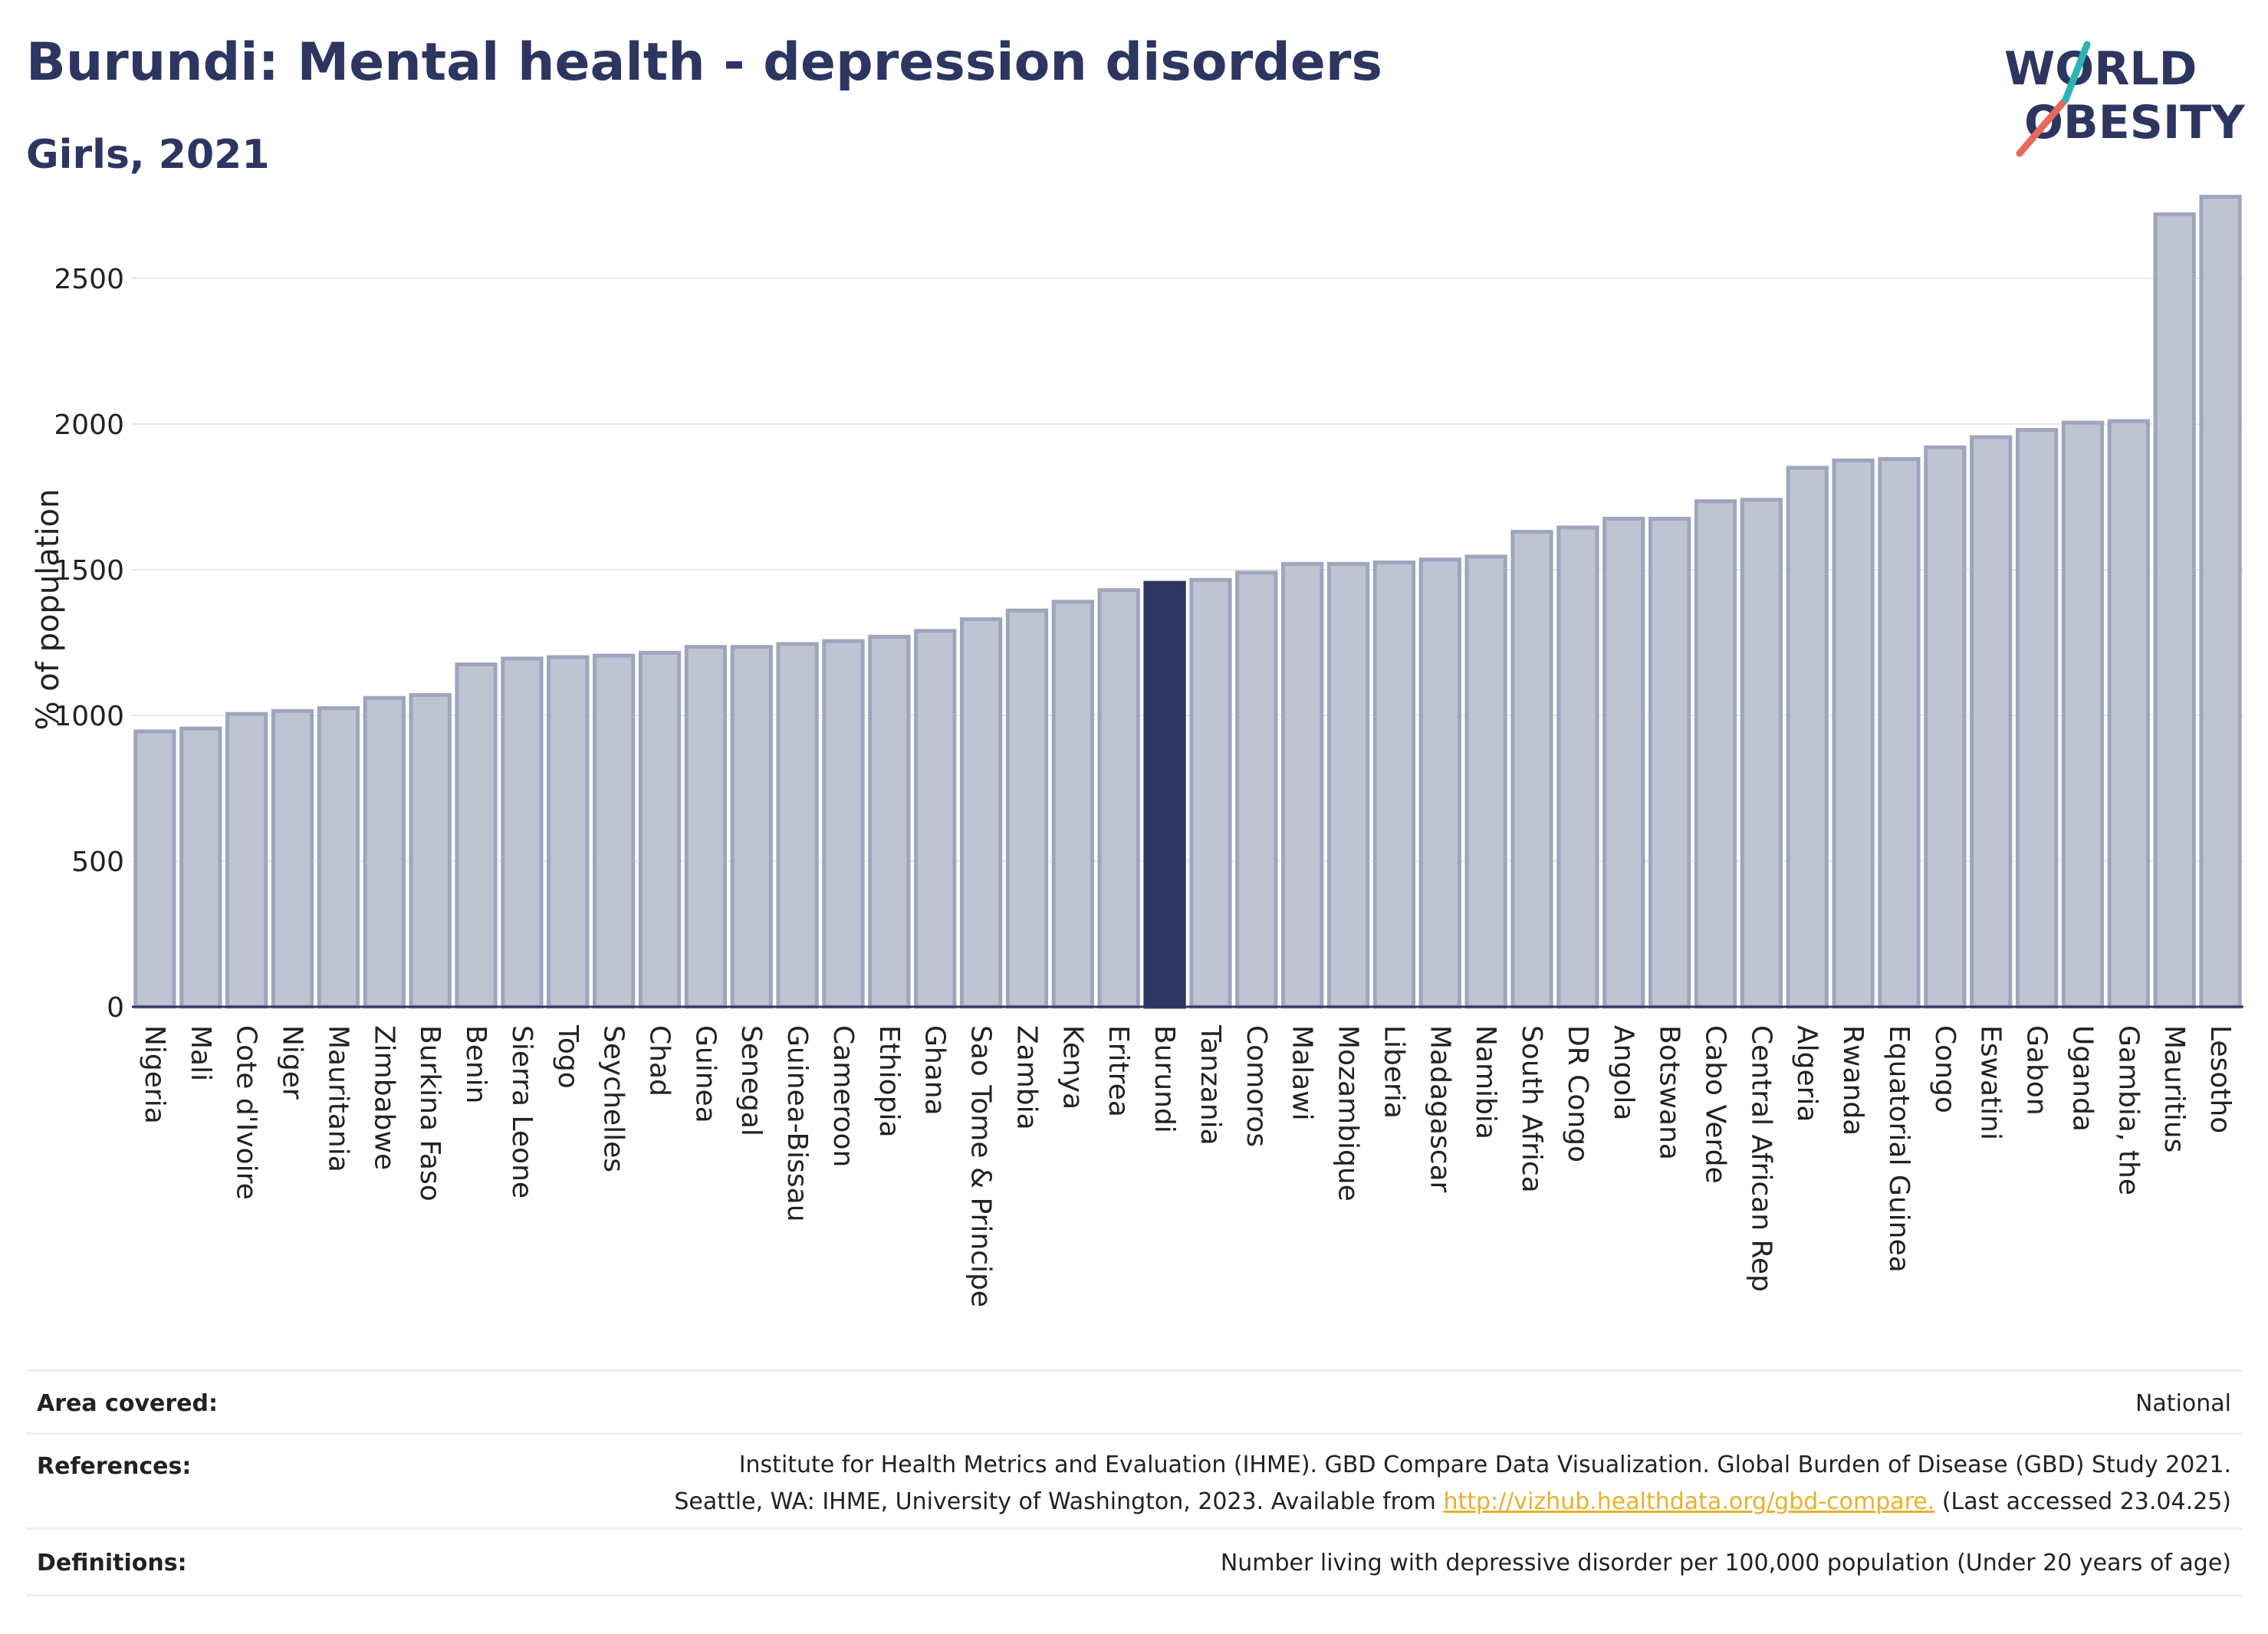 This screenshot has width=2268, height=1634. I want to click on x-tick-label: Rwanda, so click(1853, 1081).